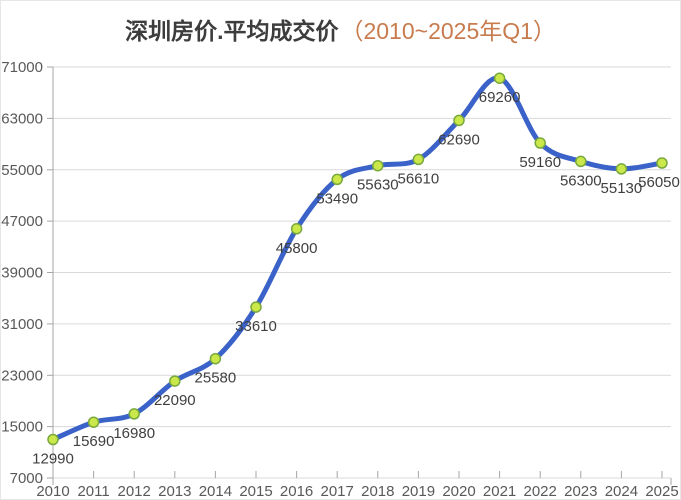 Image resolution: width=681 pixels, height=500 pixels. What do you see at coordinates (621, 491) in the screenshot?
I see `x-axis-label: 2024` at bounding box center [621, 491].